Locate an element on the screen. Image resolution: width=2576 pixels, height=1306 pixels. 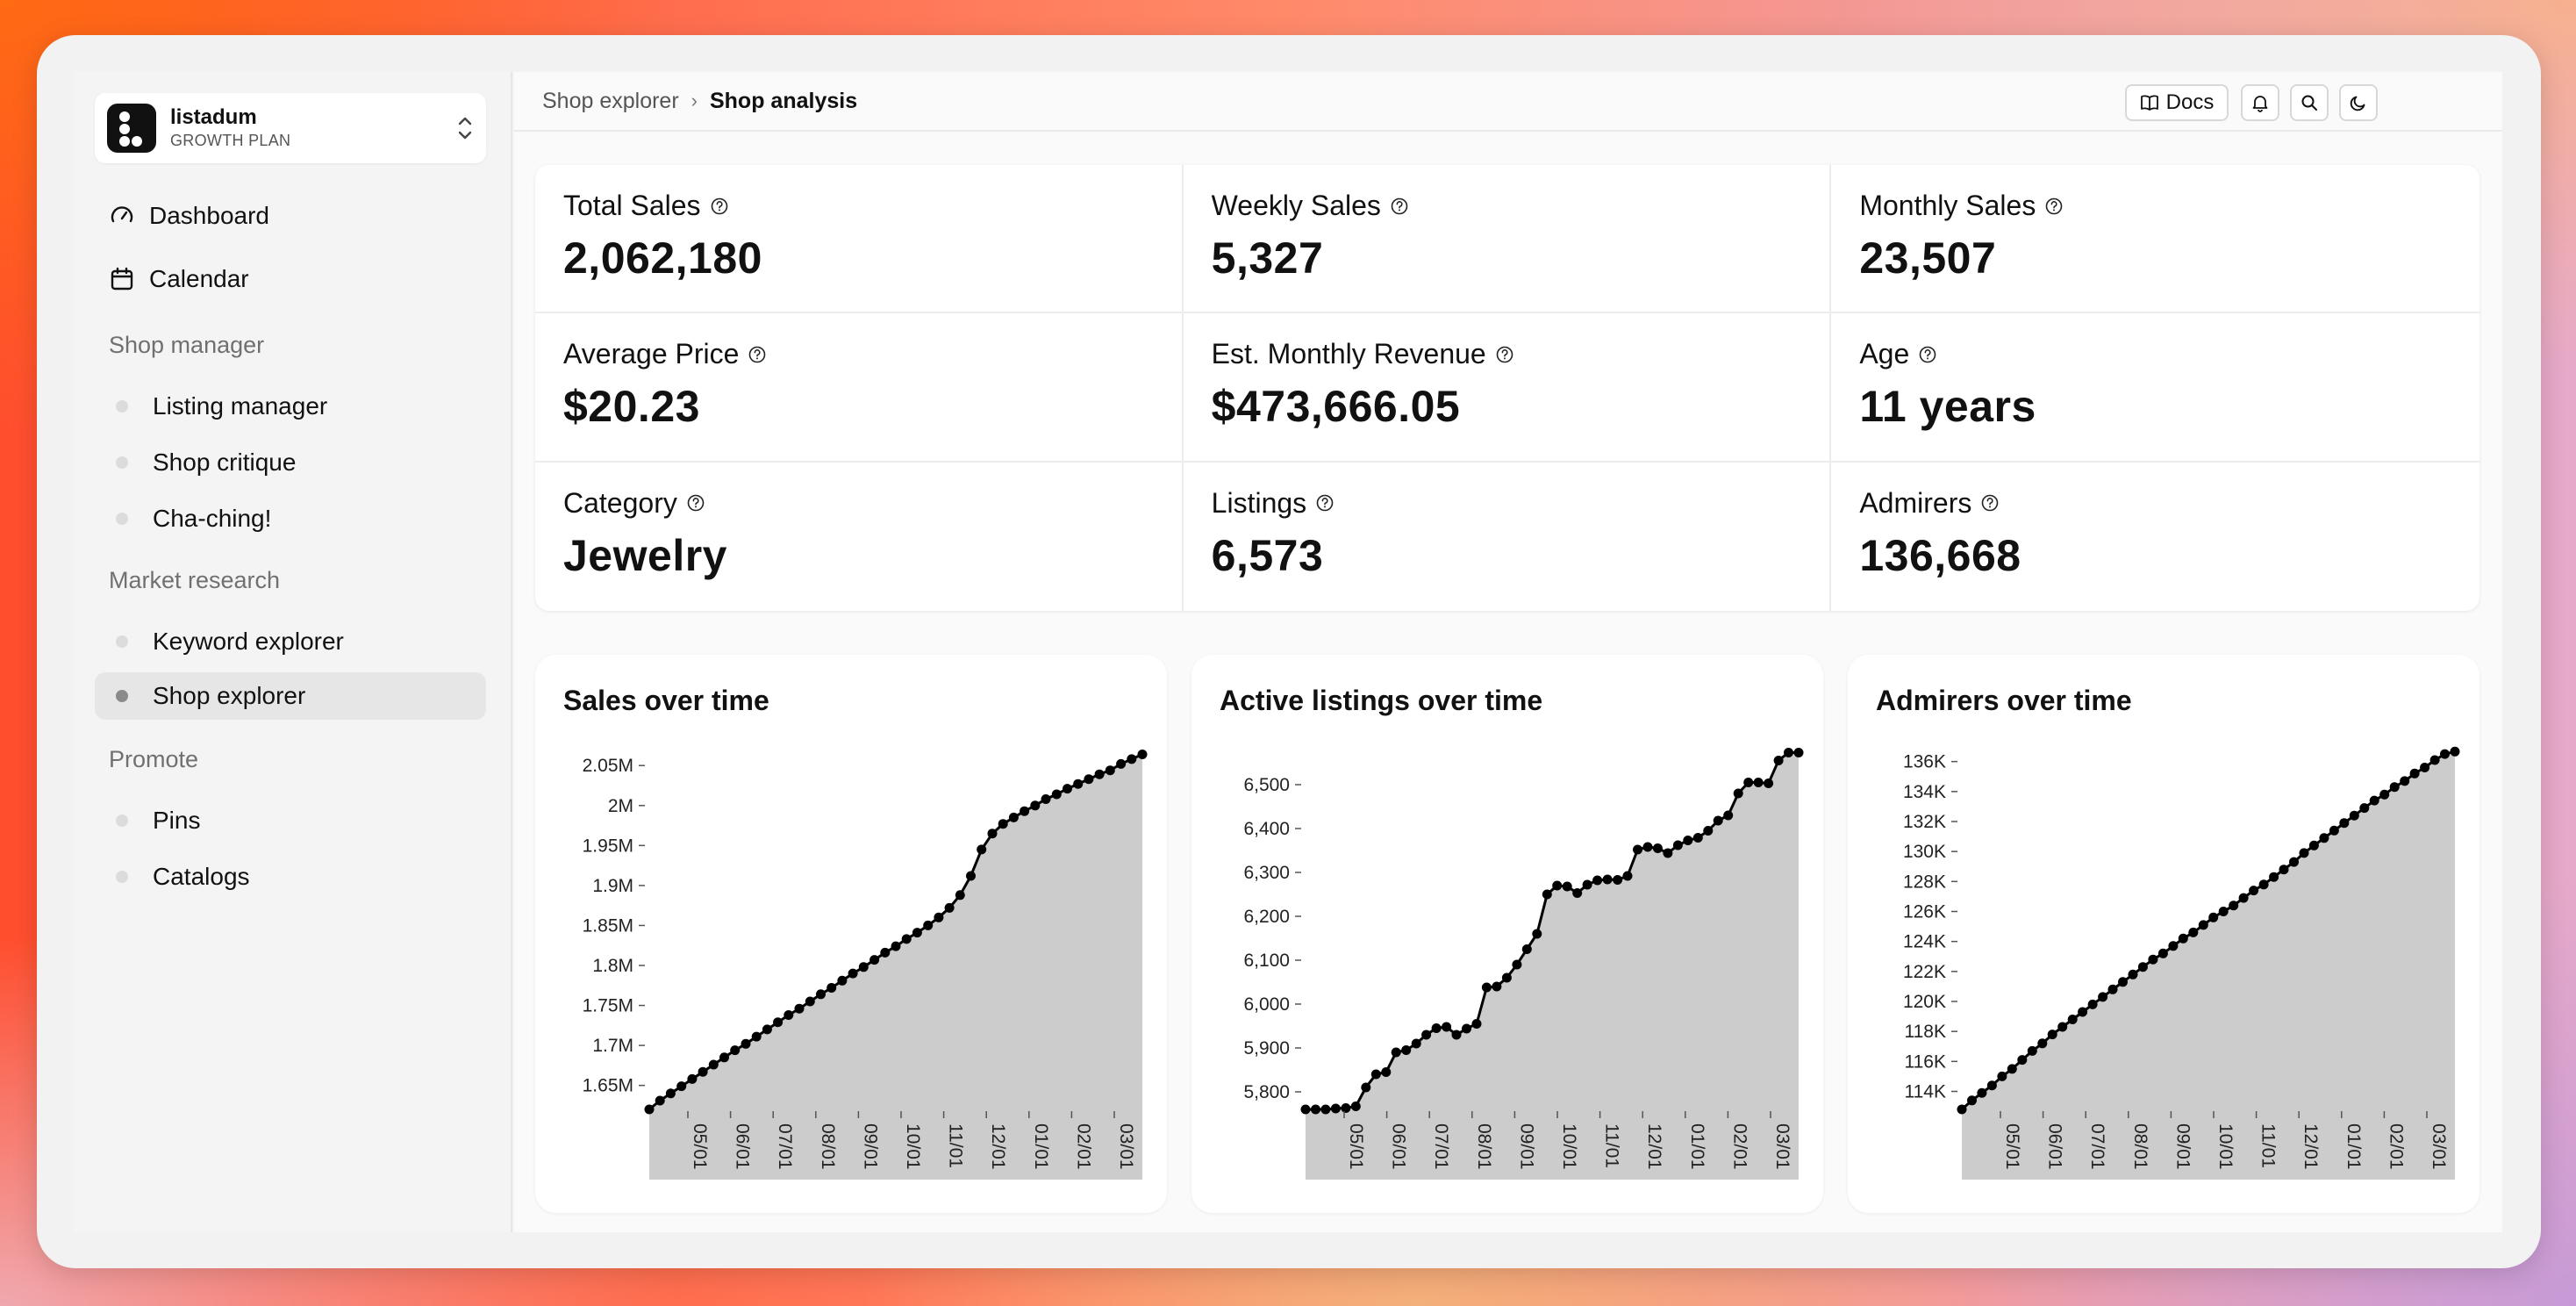
y-tick-label: 124K is located at coordinates (1924, 942).